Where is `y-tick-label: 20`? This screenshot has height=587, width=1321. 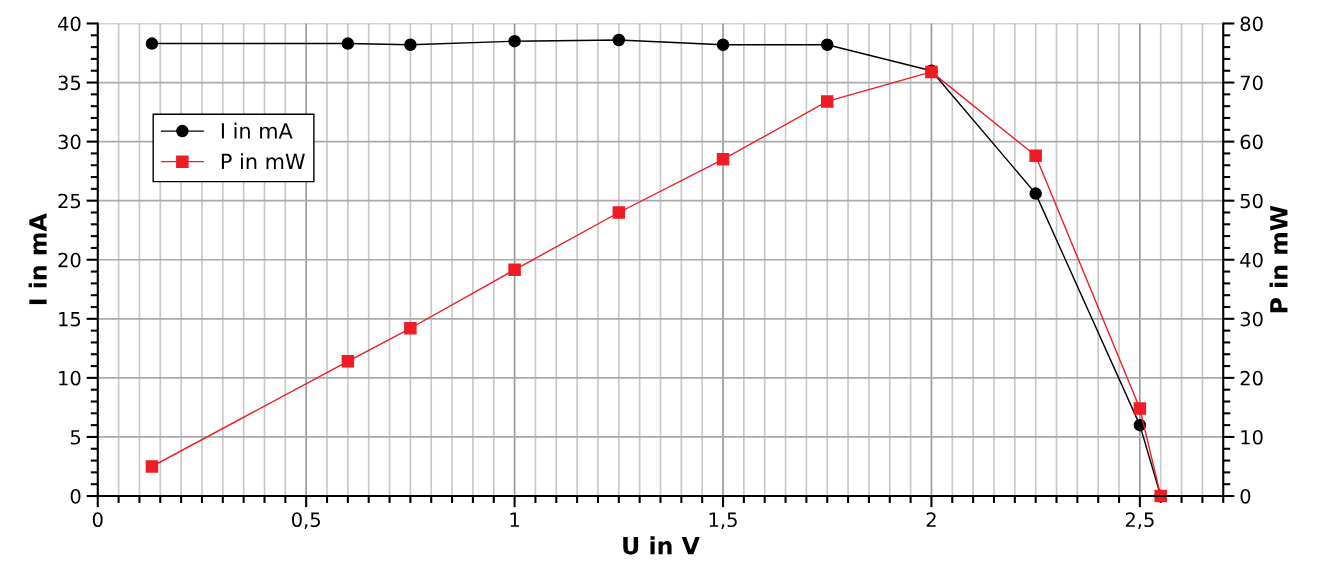 y-tick-label: 20 is located at coordinates (69, 260).